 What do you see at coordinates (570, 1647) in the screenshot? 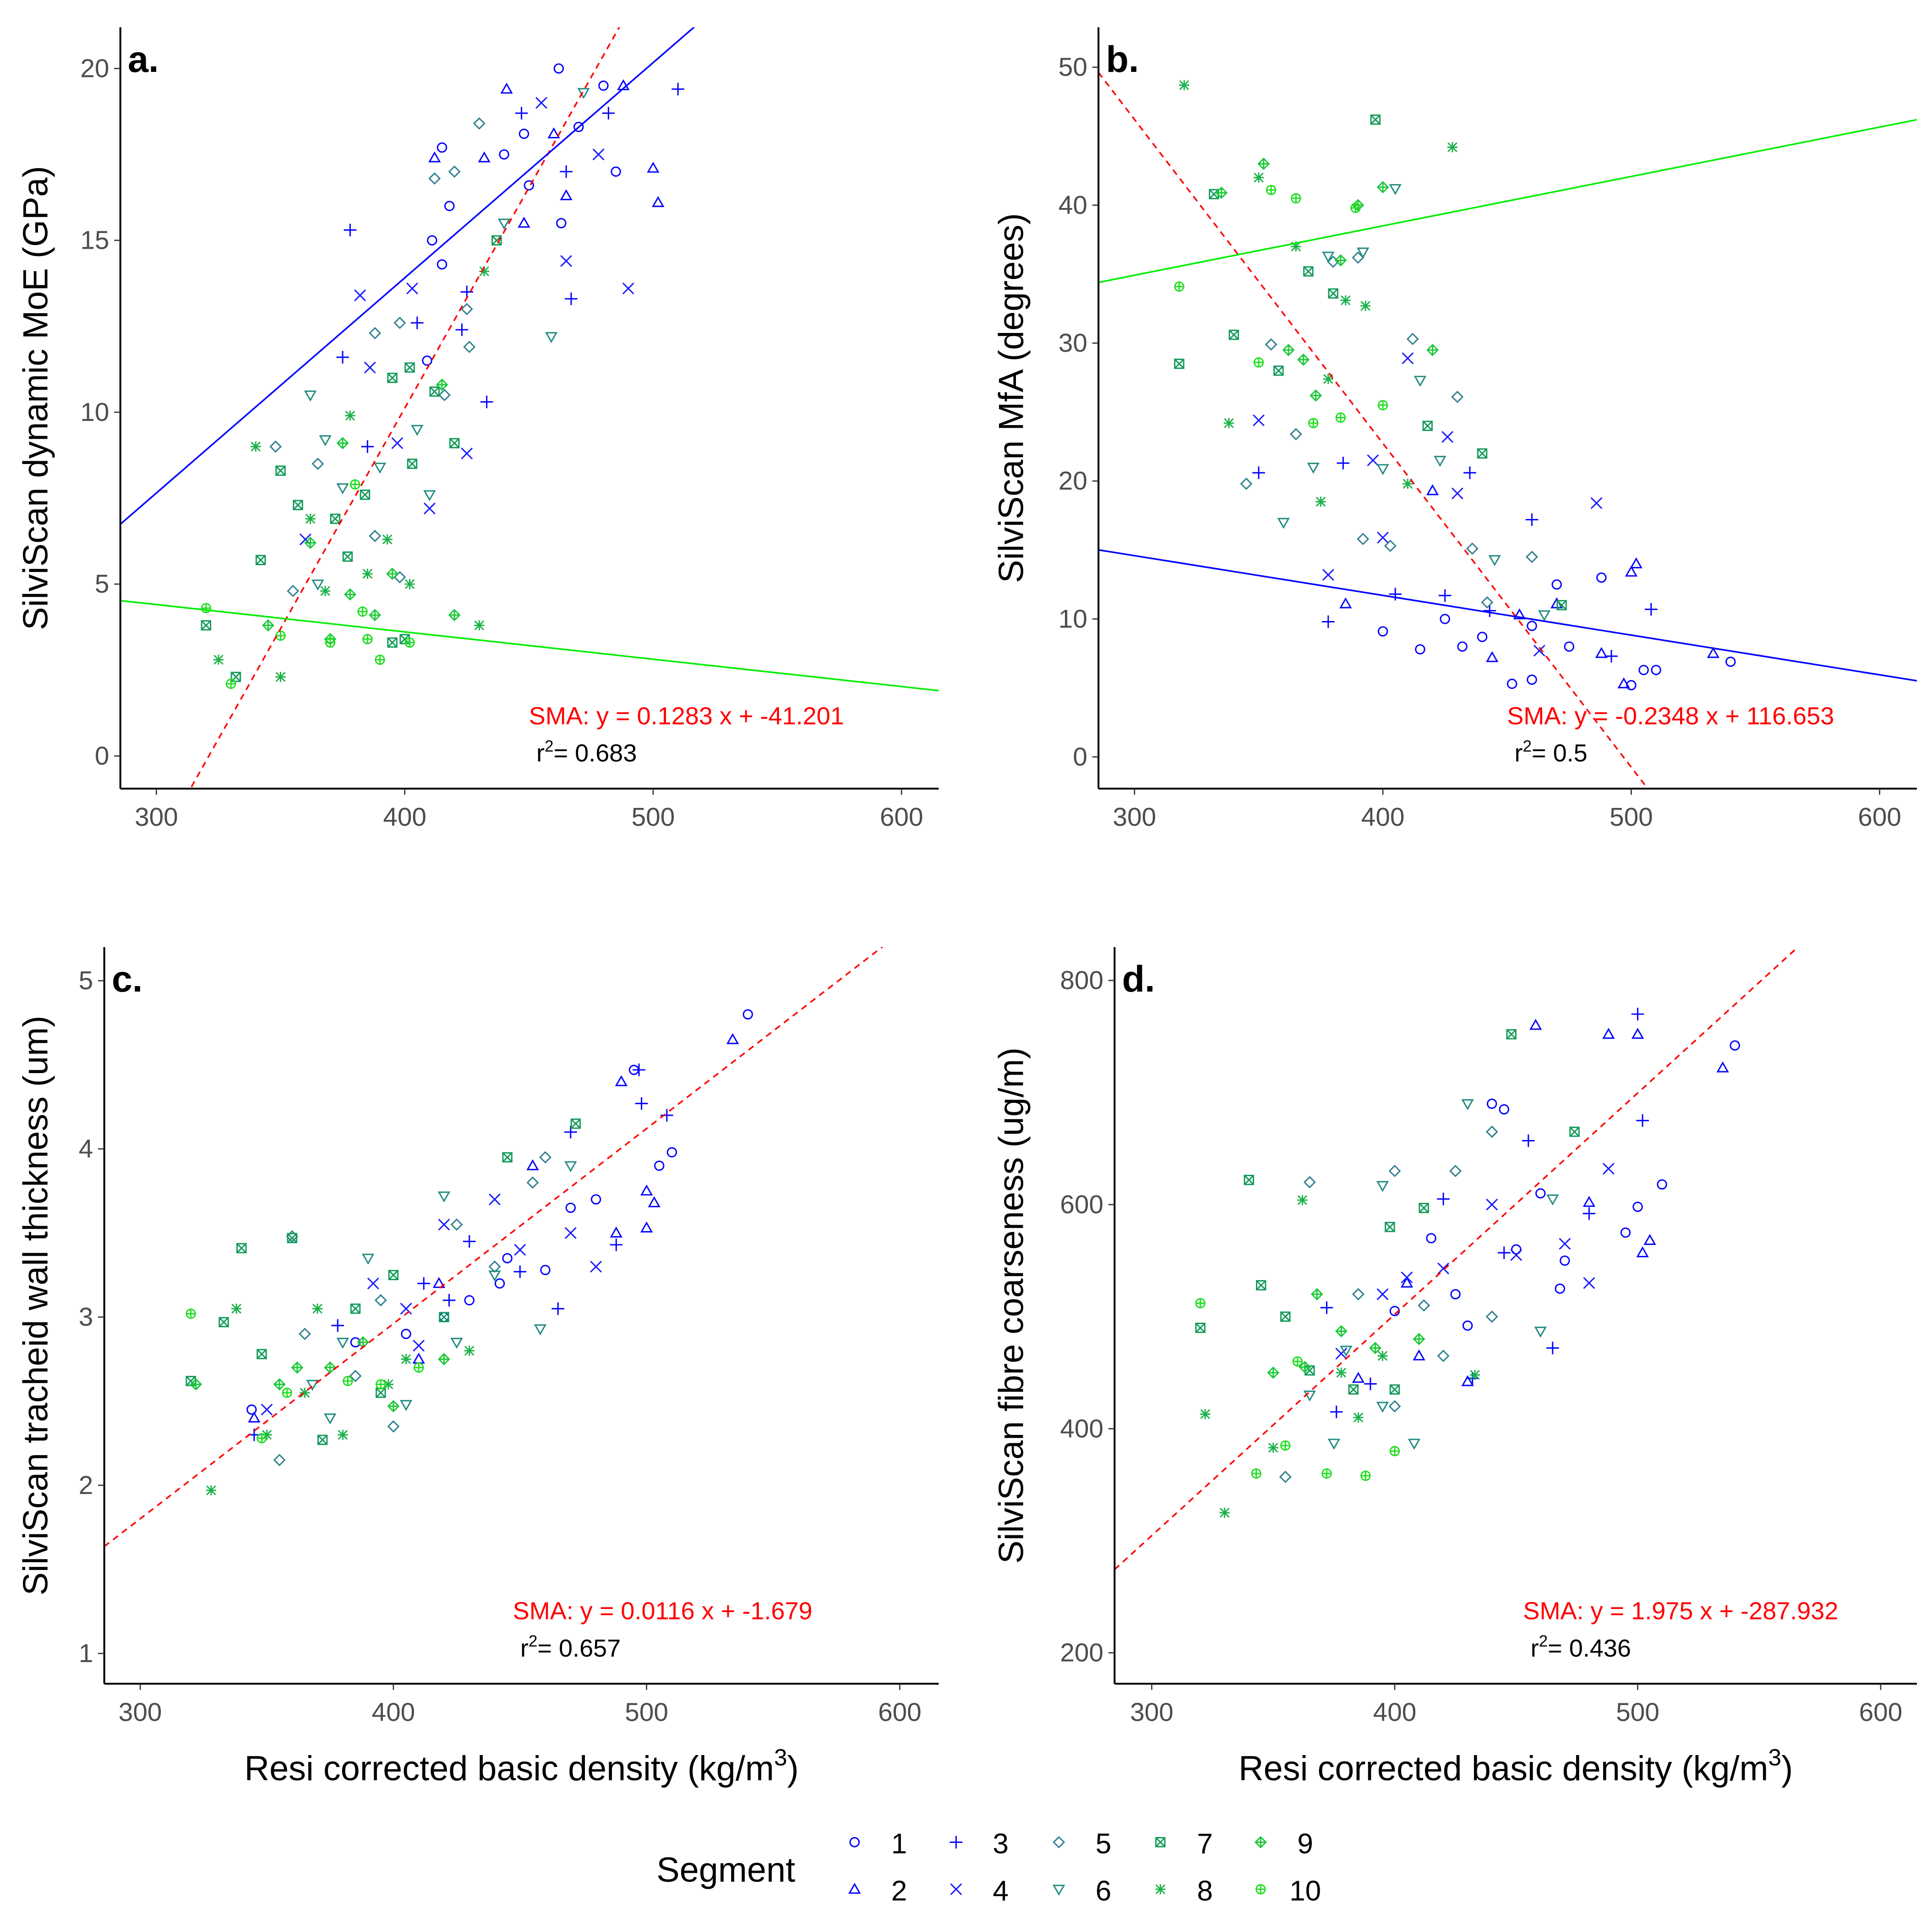
I see `r-squared: r2= 0.657` at bounding box center [570, 1647].